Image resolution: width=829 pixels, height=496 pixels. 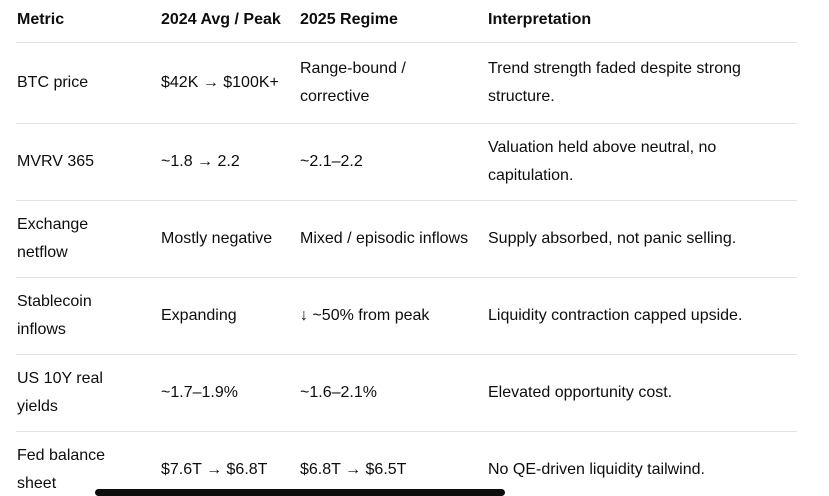 I want to click on column-header-metric: Metric, so click(x=41, y=19).